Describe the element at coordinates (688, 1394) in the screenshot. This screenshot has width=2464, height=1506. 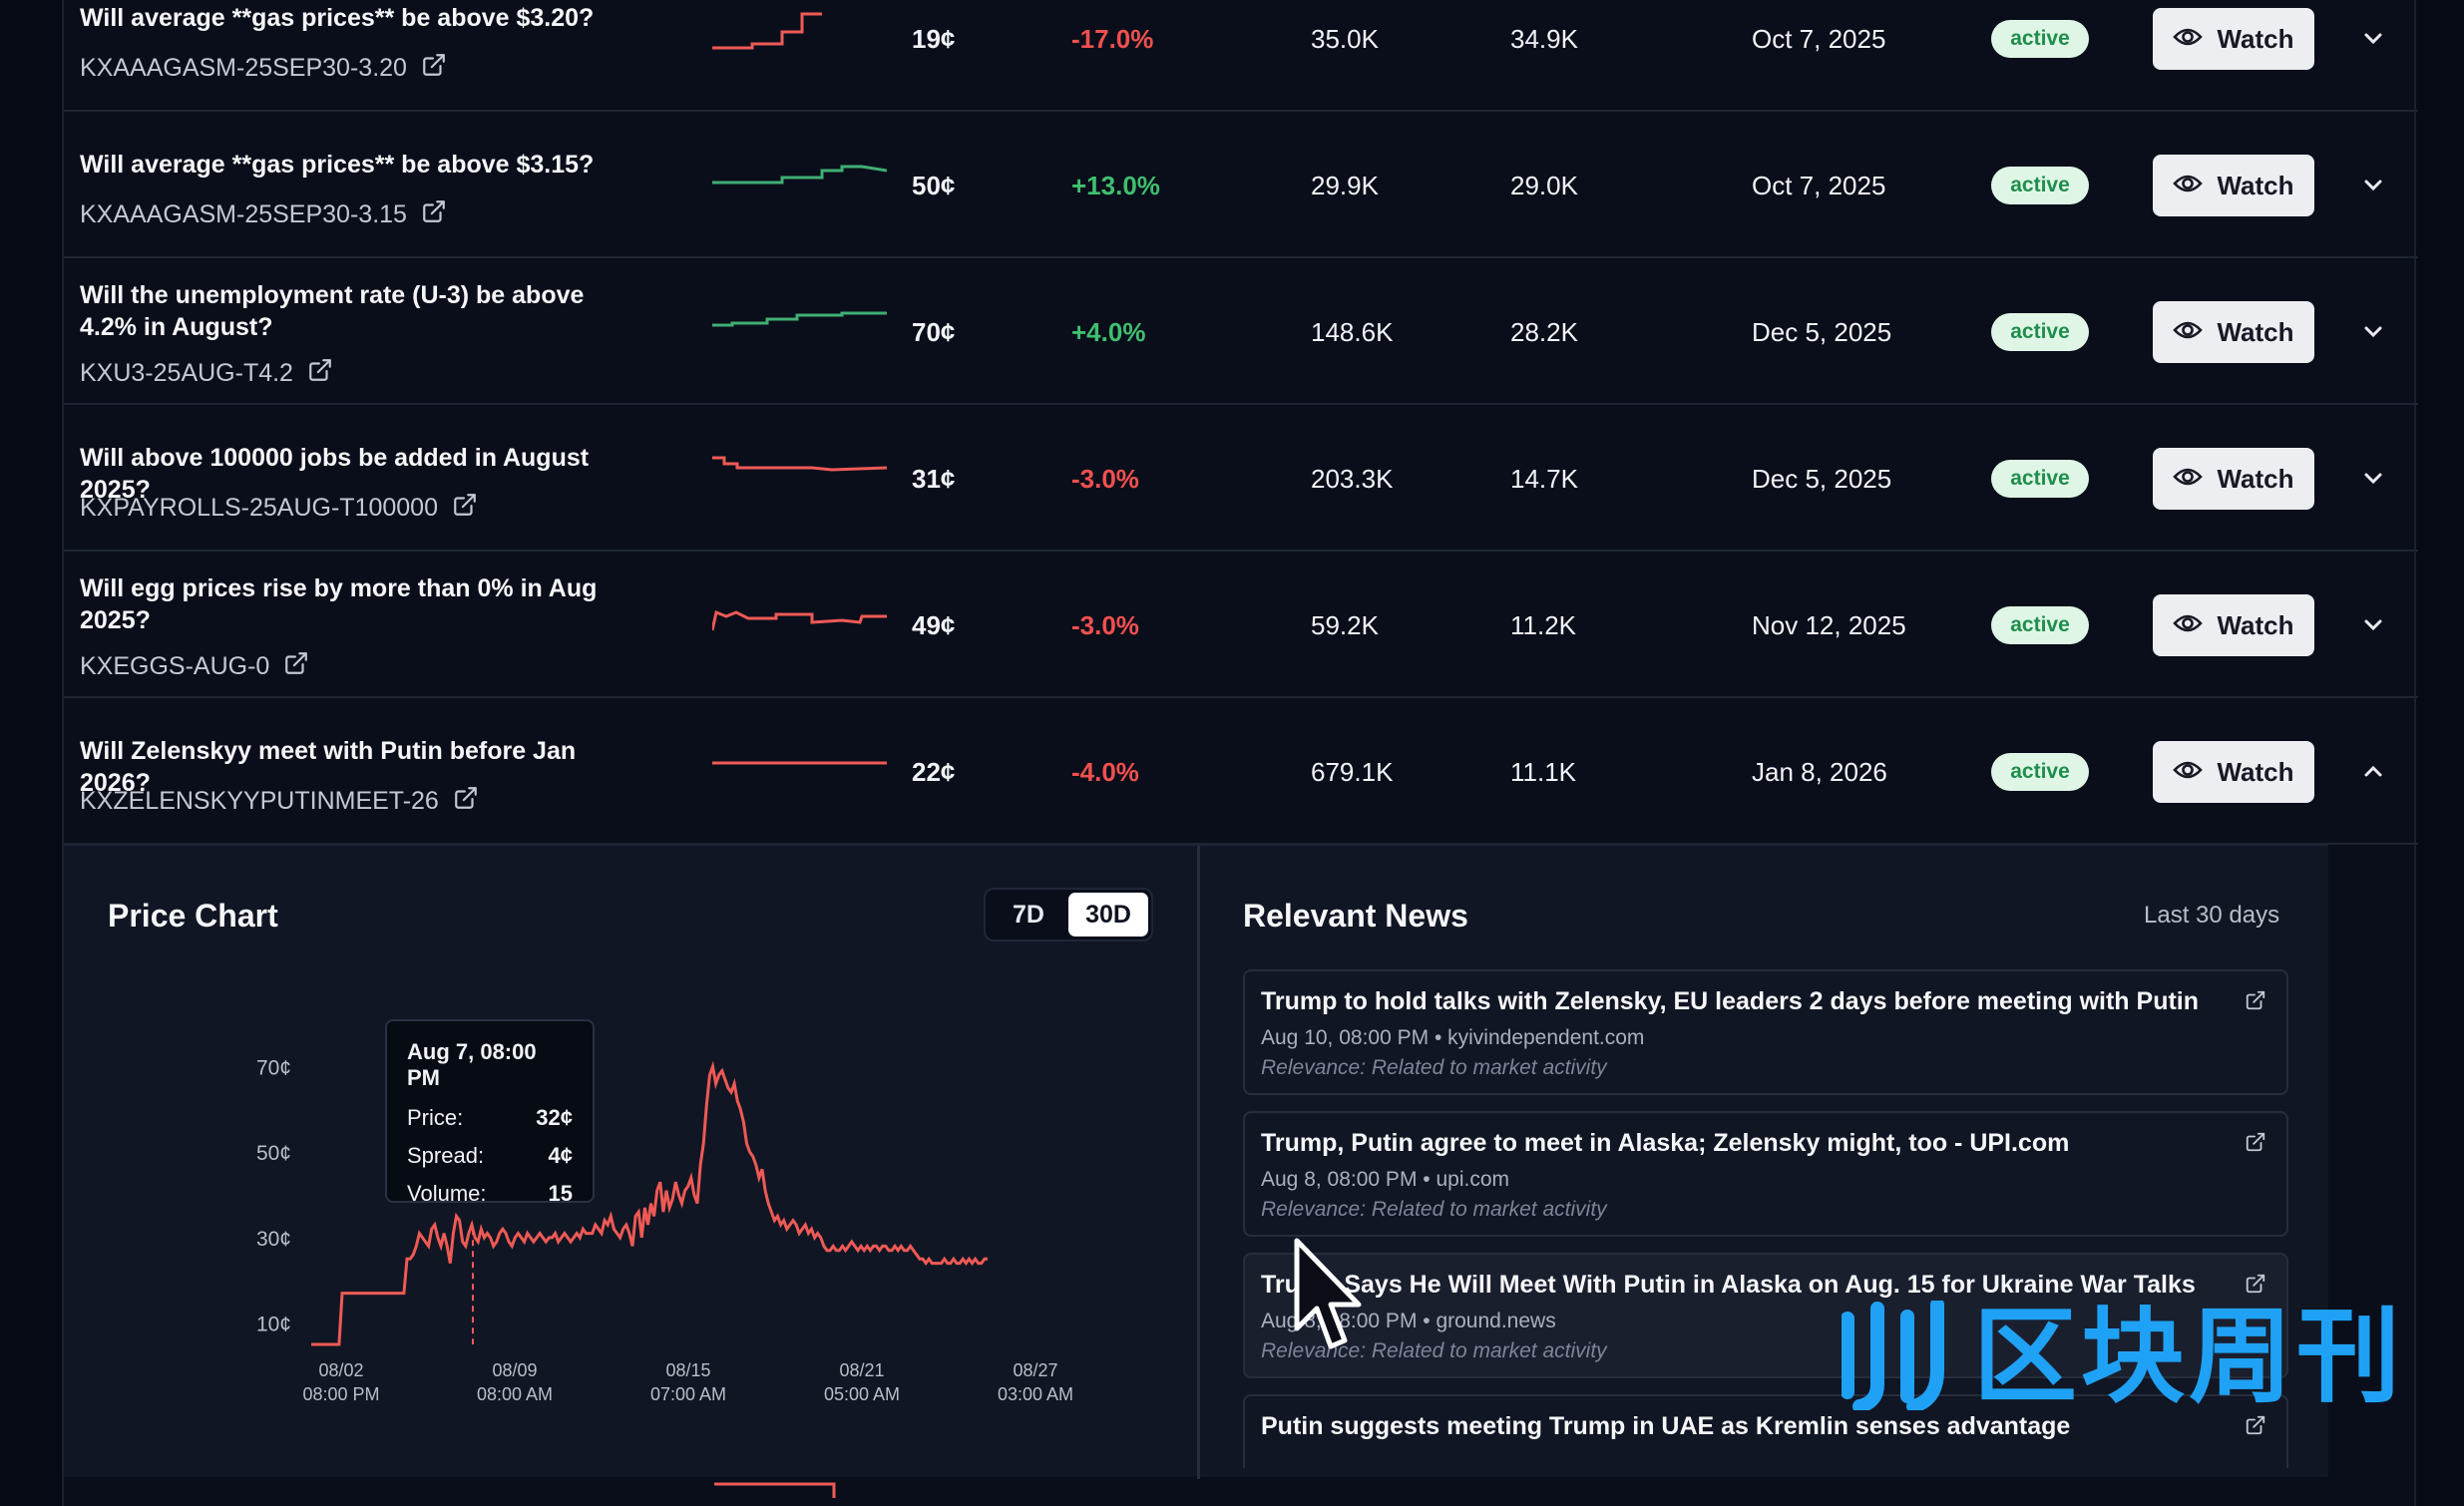
I see `x-tick-time-label: 07:00 AM` at that location.